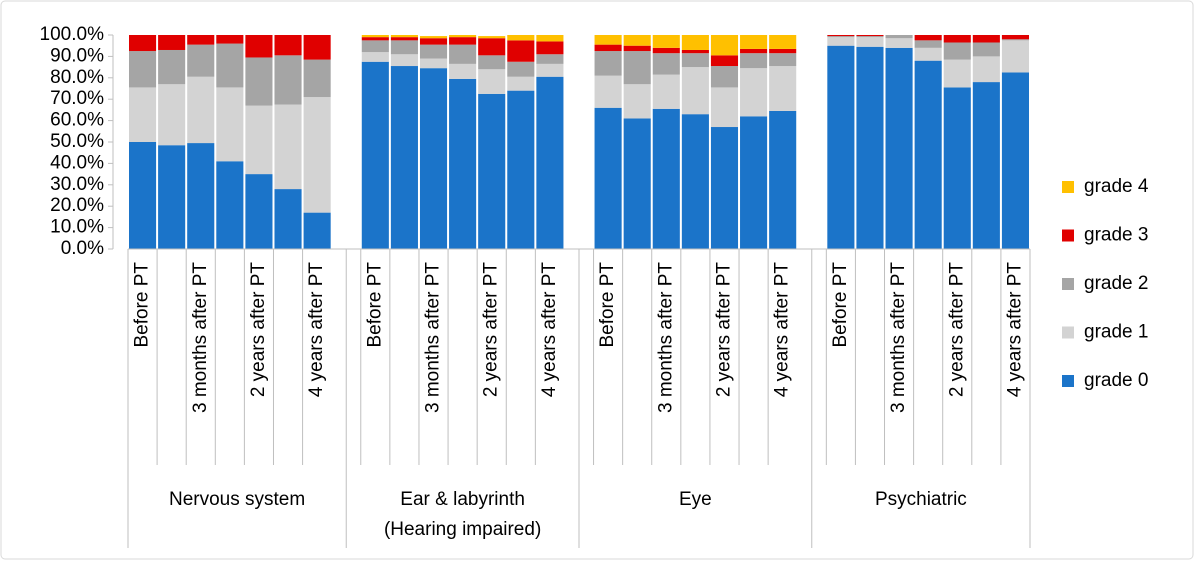 Image resolution: width=1195 pixels, height=566 pixels. What do you see at coordinates (77, 205) in the screenshot?
I see `y-tick-label: 20.0%` at bounding box center [77, 205].